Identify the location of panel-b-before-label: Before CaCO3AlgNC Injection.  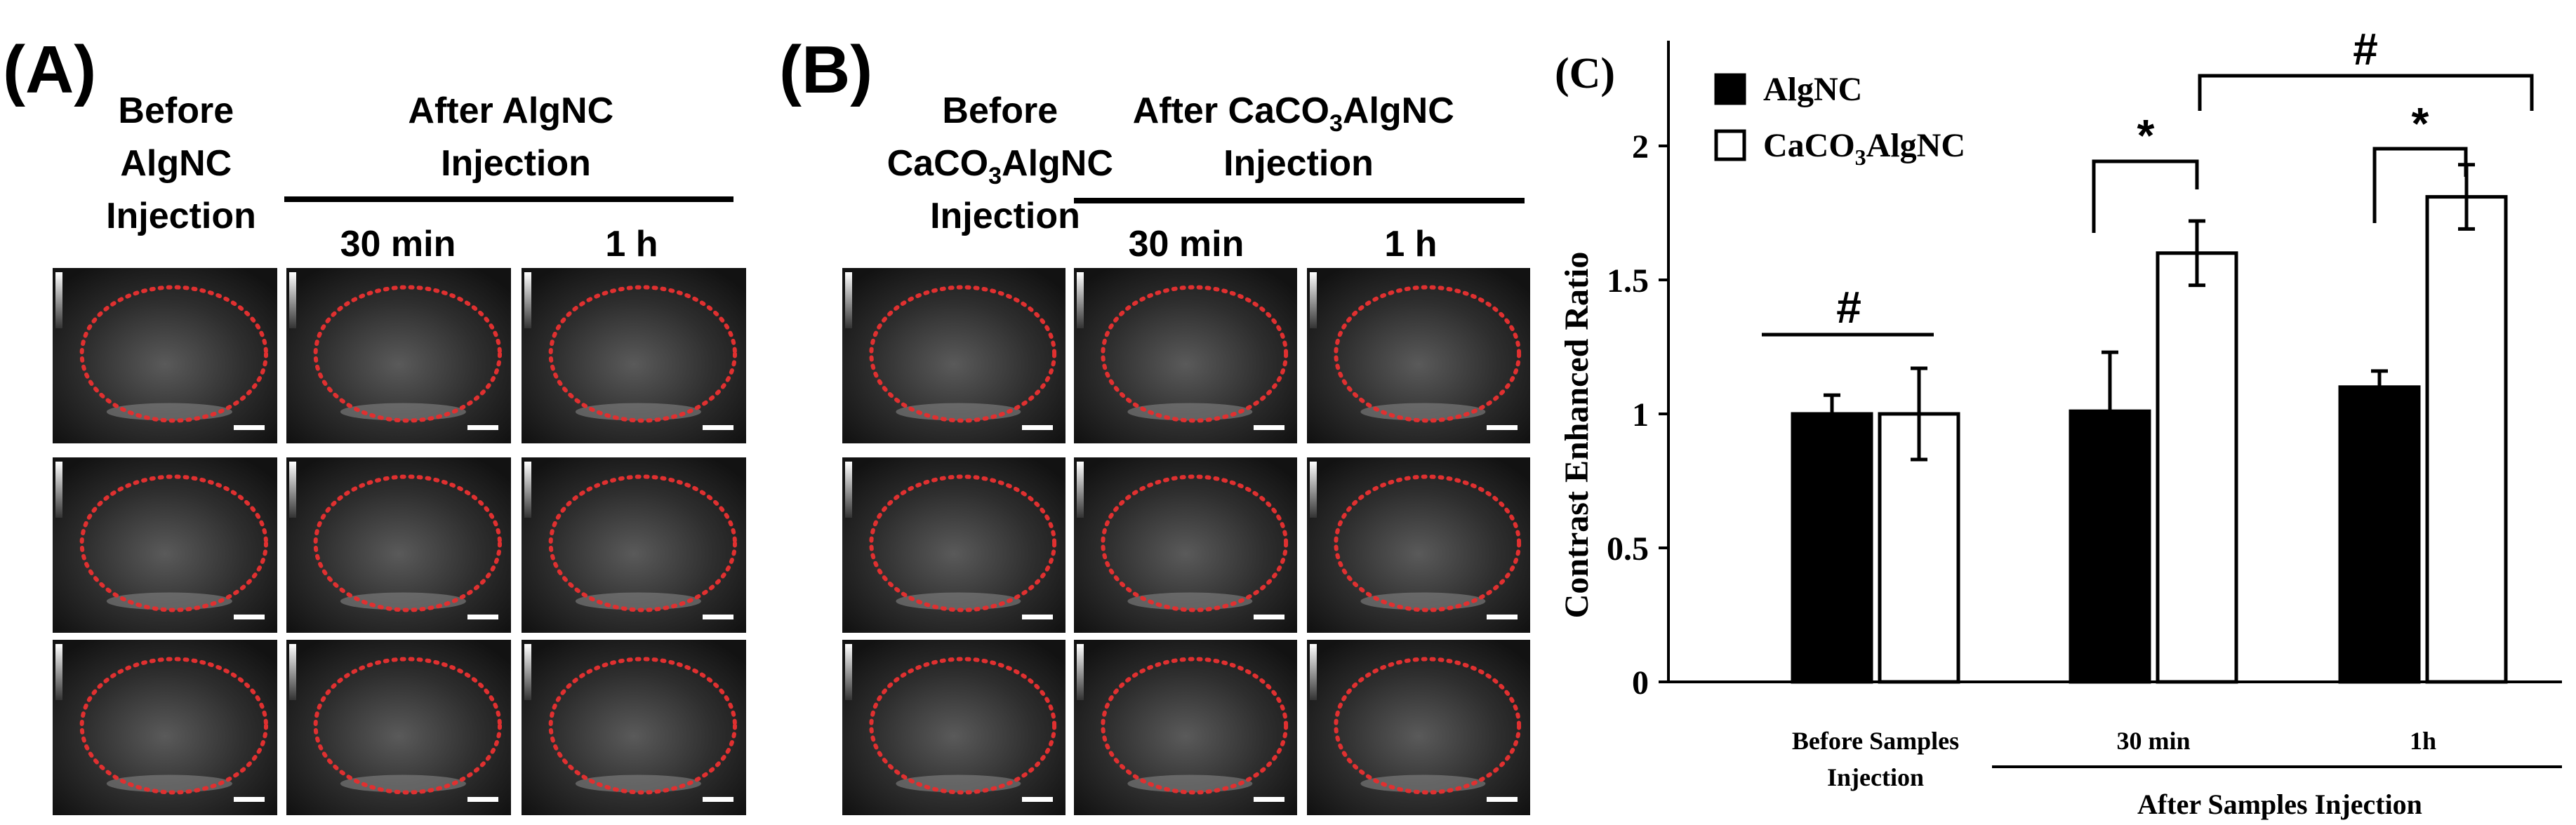
(1006, 163).